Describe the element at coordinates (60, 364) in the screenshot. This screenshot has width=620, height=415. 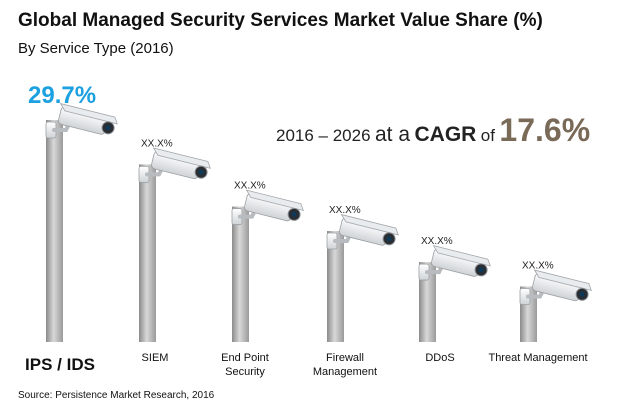
I see `category-label: IPS / IDS` at that location.